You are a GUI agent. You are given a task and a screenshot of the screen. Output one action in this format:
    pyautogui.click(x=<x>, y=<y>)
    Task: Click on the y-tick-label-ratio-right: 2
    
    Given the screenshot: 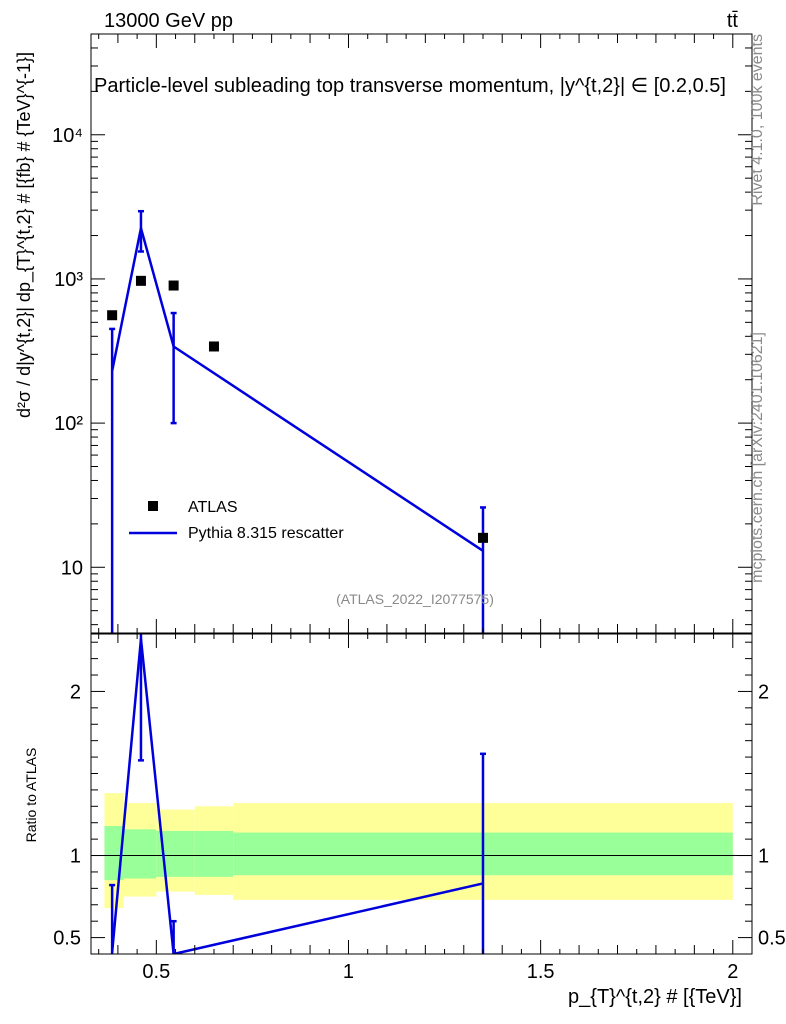 What is the action you would take?
    pyautogui.click(x=763, y=692)
    